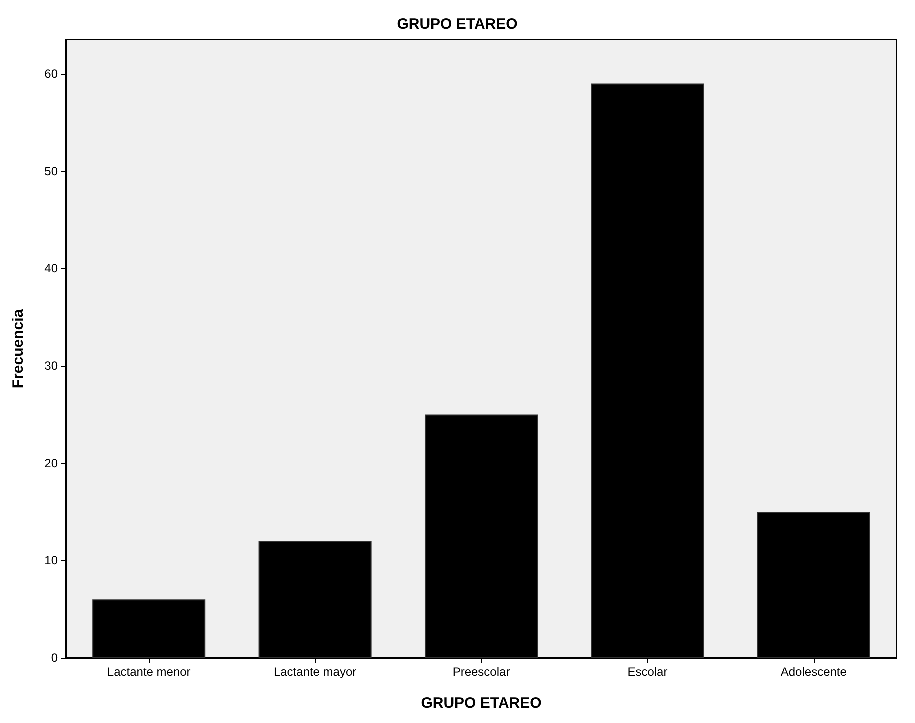 The width and height of the screenshot is (915, 723). Describe the element at coordinates (51, 561) in the screenshot. I see `y-tick-label: 10` at that location.